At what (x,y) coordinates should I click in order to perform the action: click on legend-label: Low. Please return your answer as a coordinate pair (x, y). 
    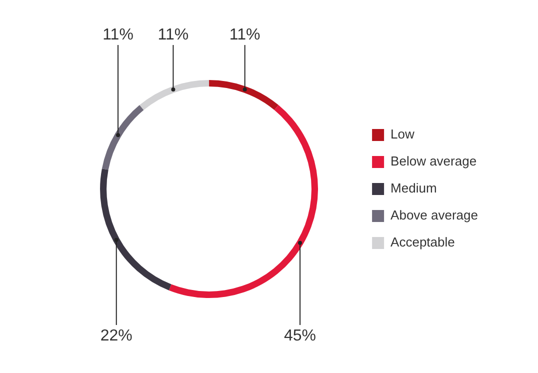
    Looking at the image, I should click on (403, 134).